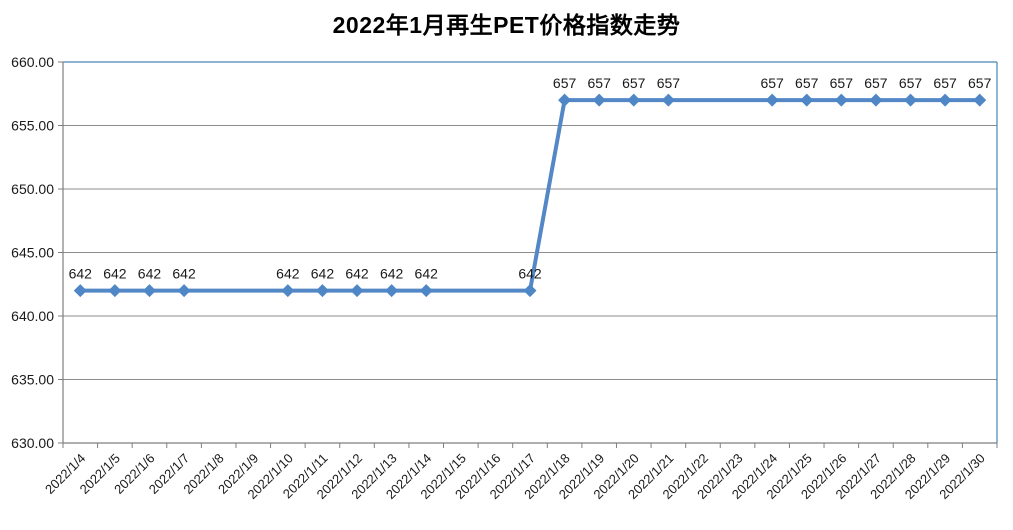  Describe the element at coordinates (32, 443) in the screenshot. I see `y-axis-label: 630.00` at that location.